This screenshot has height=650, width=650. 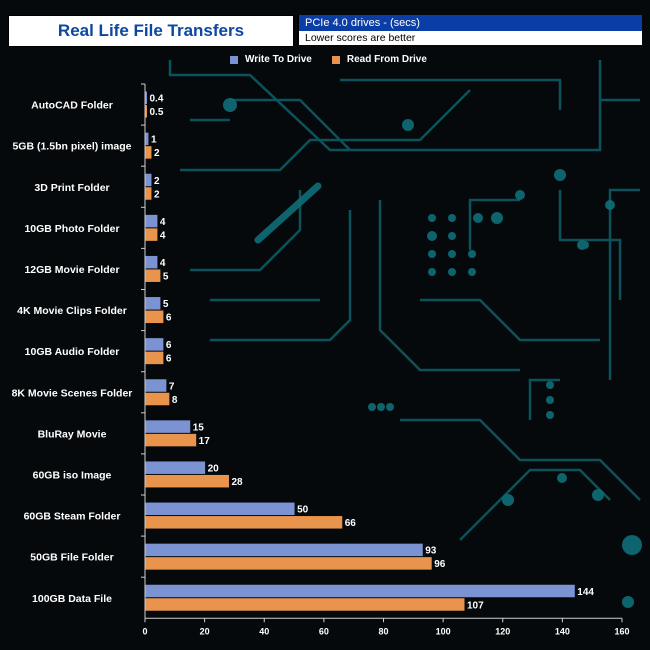 What do you see at coordinates (144, 631) in the screenshot?
I see `x-tick-label: 0` at bounding box center [144, 631].